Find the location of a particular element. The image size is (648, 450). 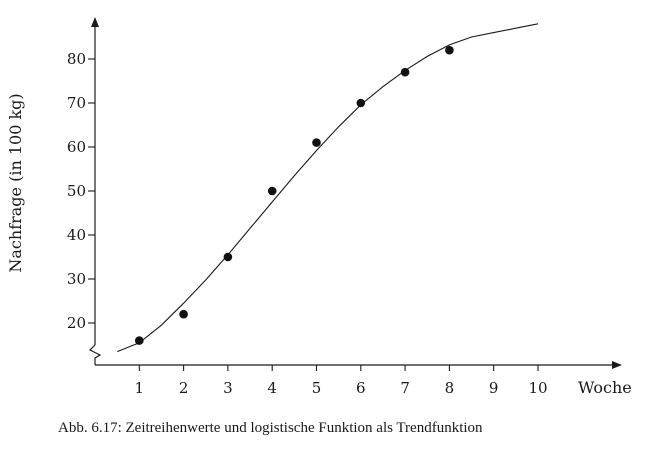

x-axis-label: Woche is located at coordinates (605, 387).